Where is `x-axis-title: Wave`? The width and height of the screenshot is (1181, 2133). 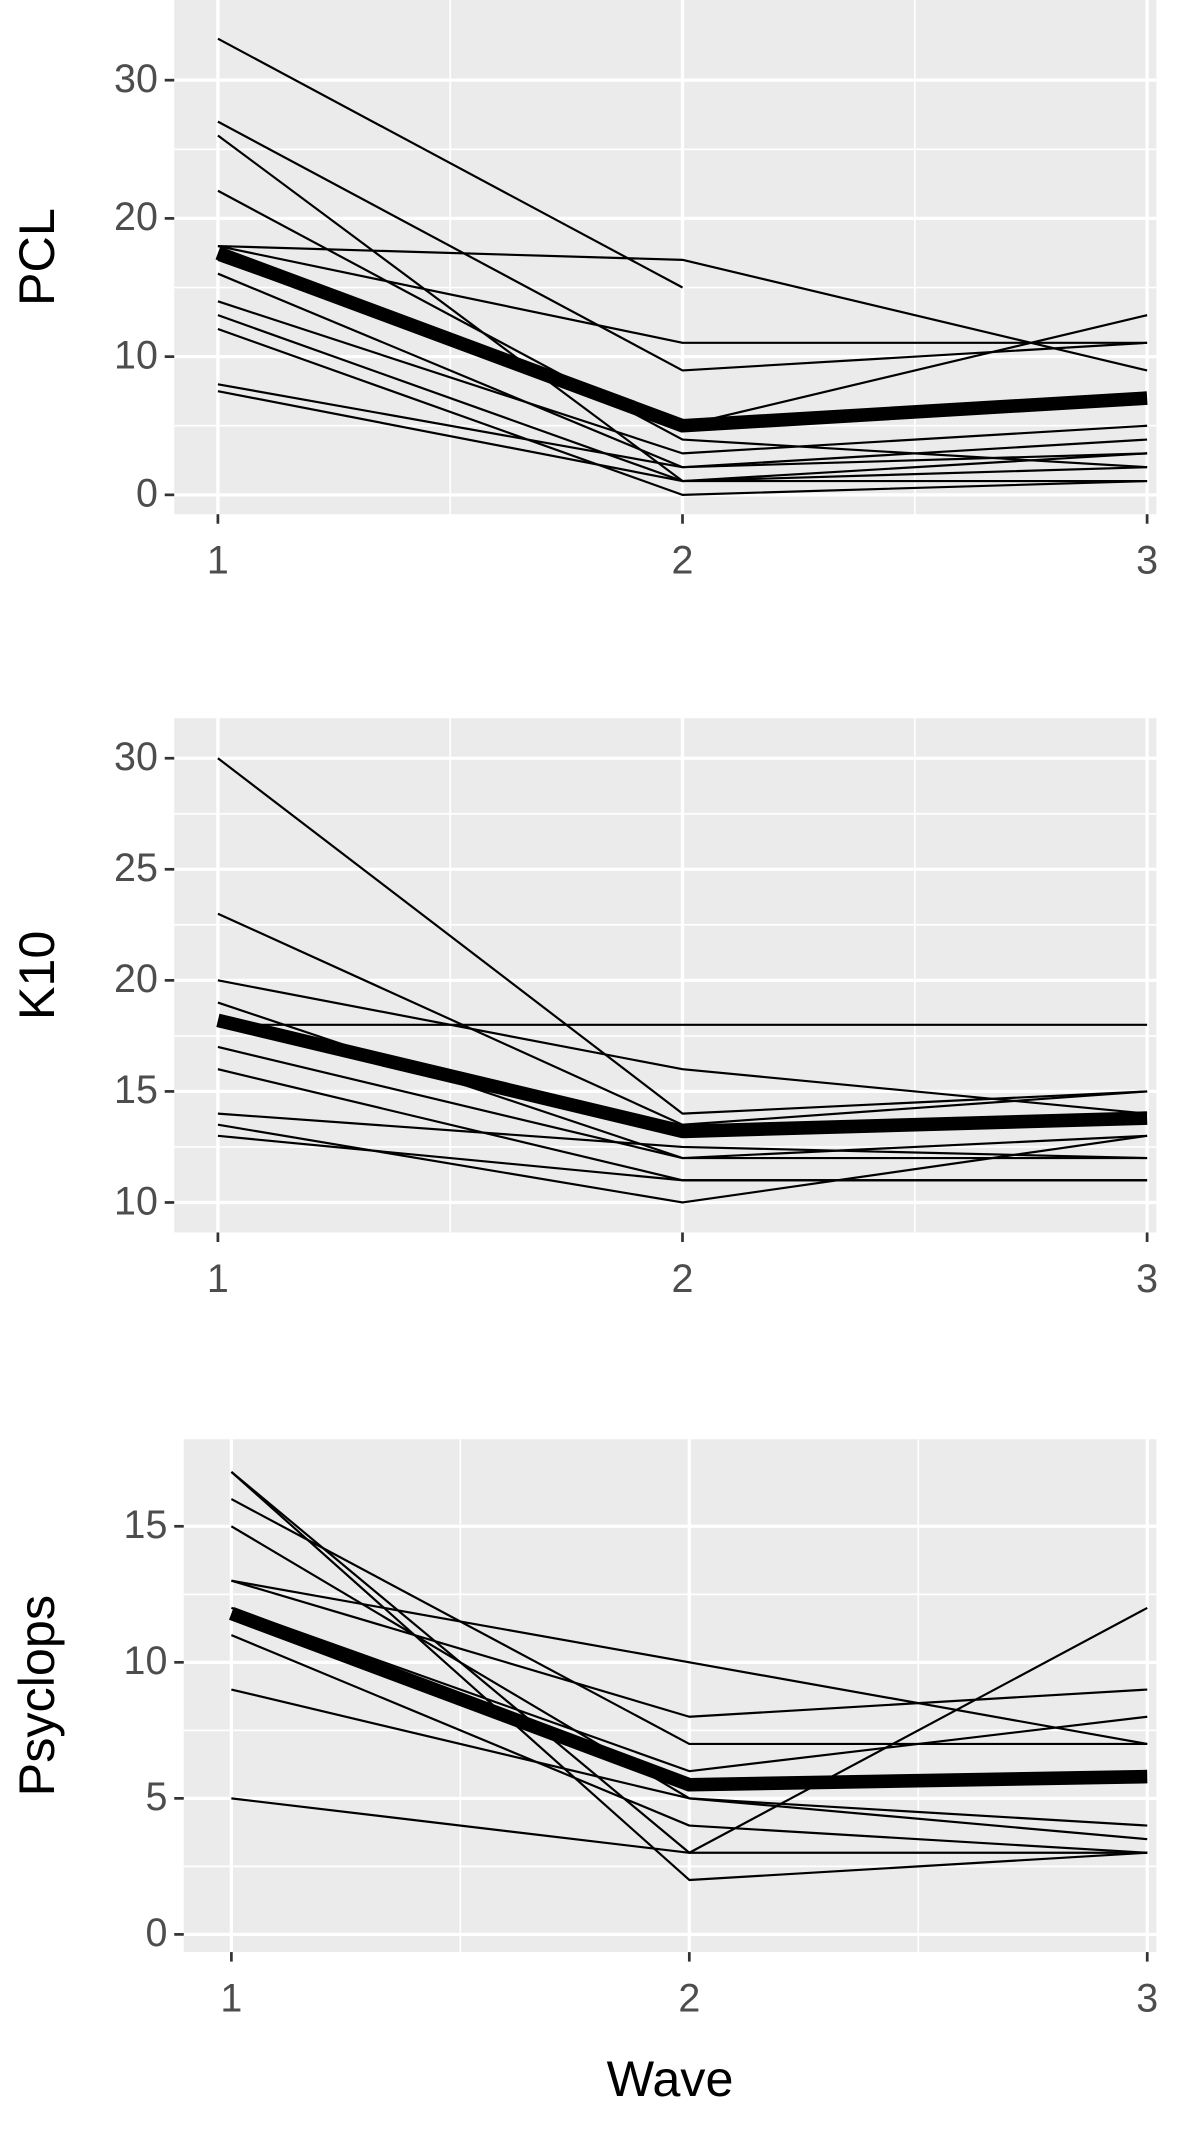 x-axis-title: Wave is located at coordinates (670, 2078).